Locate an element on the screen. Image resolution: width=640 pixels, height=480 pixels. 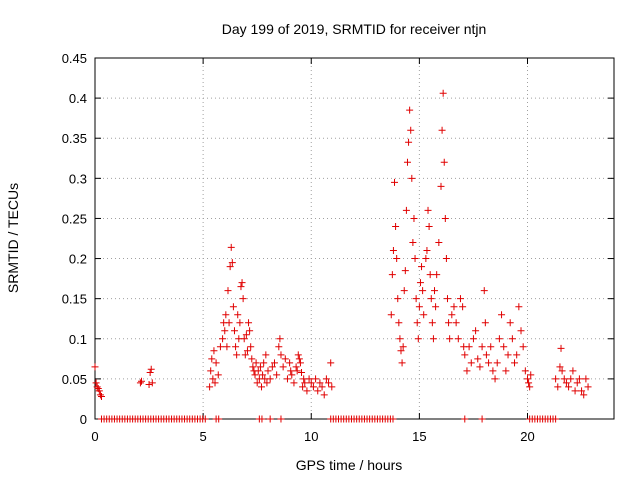
x-tick-label: 0 is located at coordinates (94, 436).